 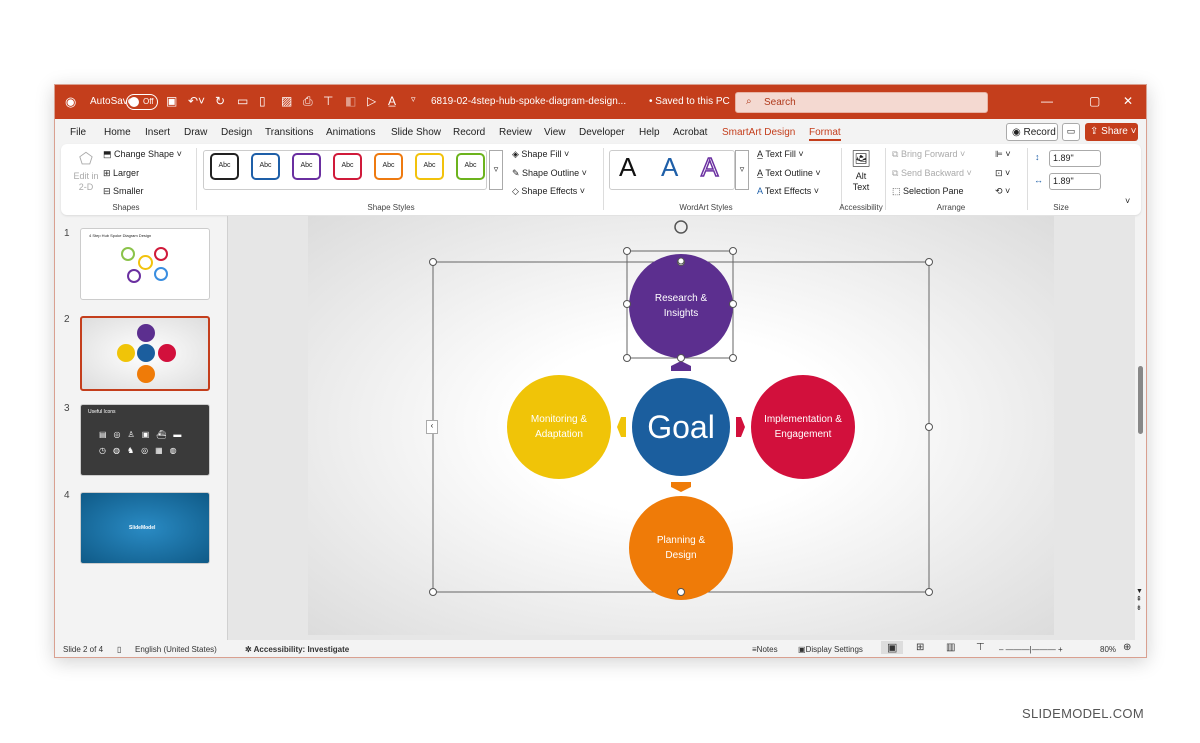 I want to click on print-icon: ⎙, so click(x=308, y=101).